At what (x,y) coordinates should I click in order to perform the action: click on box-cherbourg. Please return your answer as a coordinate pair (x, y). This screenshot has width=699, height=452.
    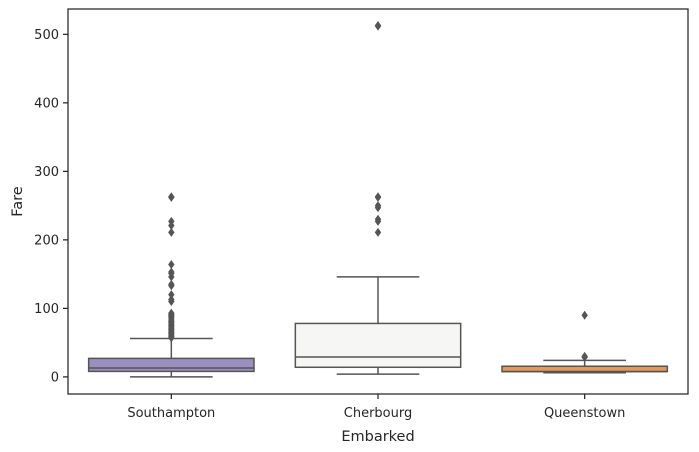
    Looking at the image, I should click on (378, 345).